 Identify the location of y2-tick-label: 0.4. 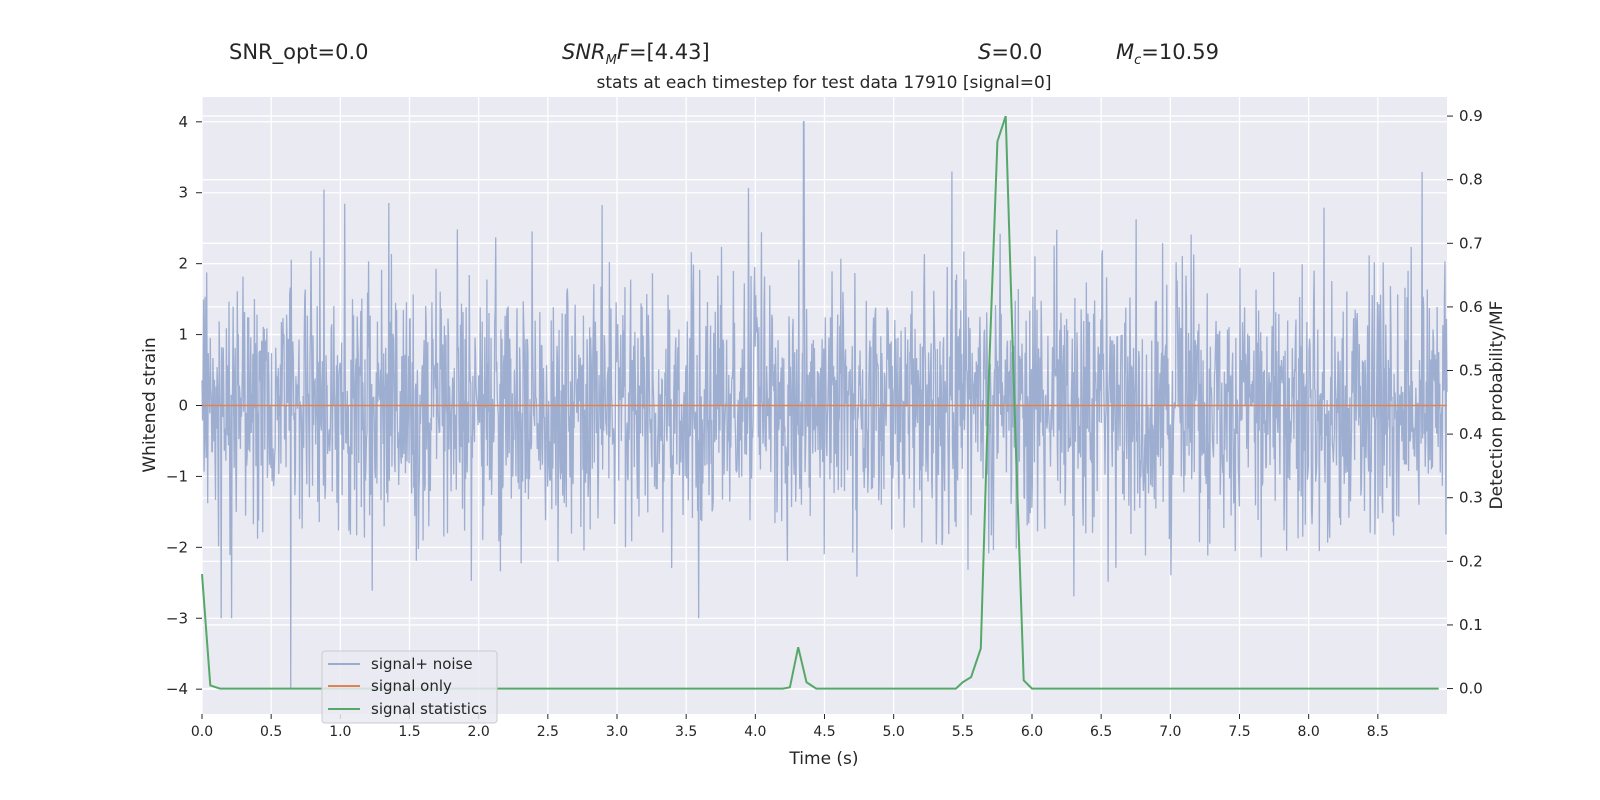
(1471, 434).